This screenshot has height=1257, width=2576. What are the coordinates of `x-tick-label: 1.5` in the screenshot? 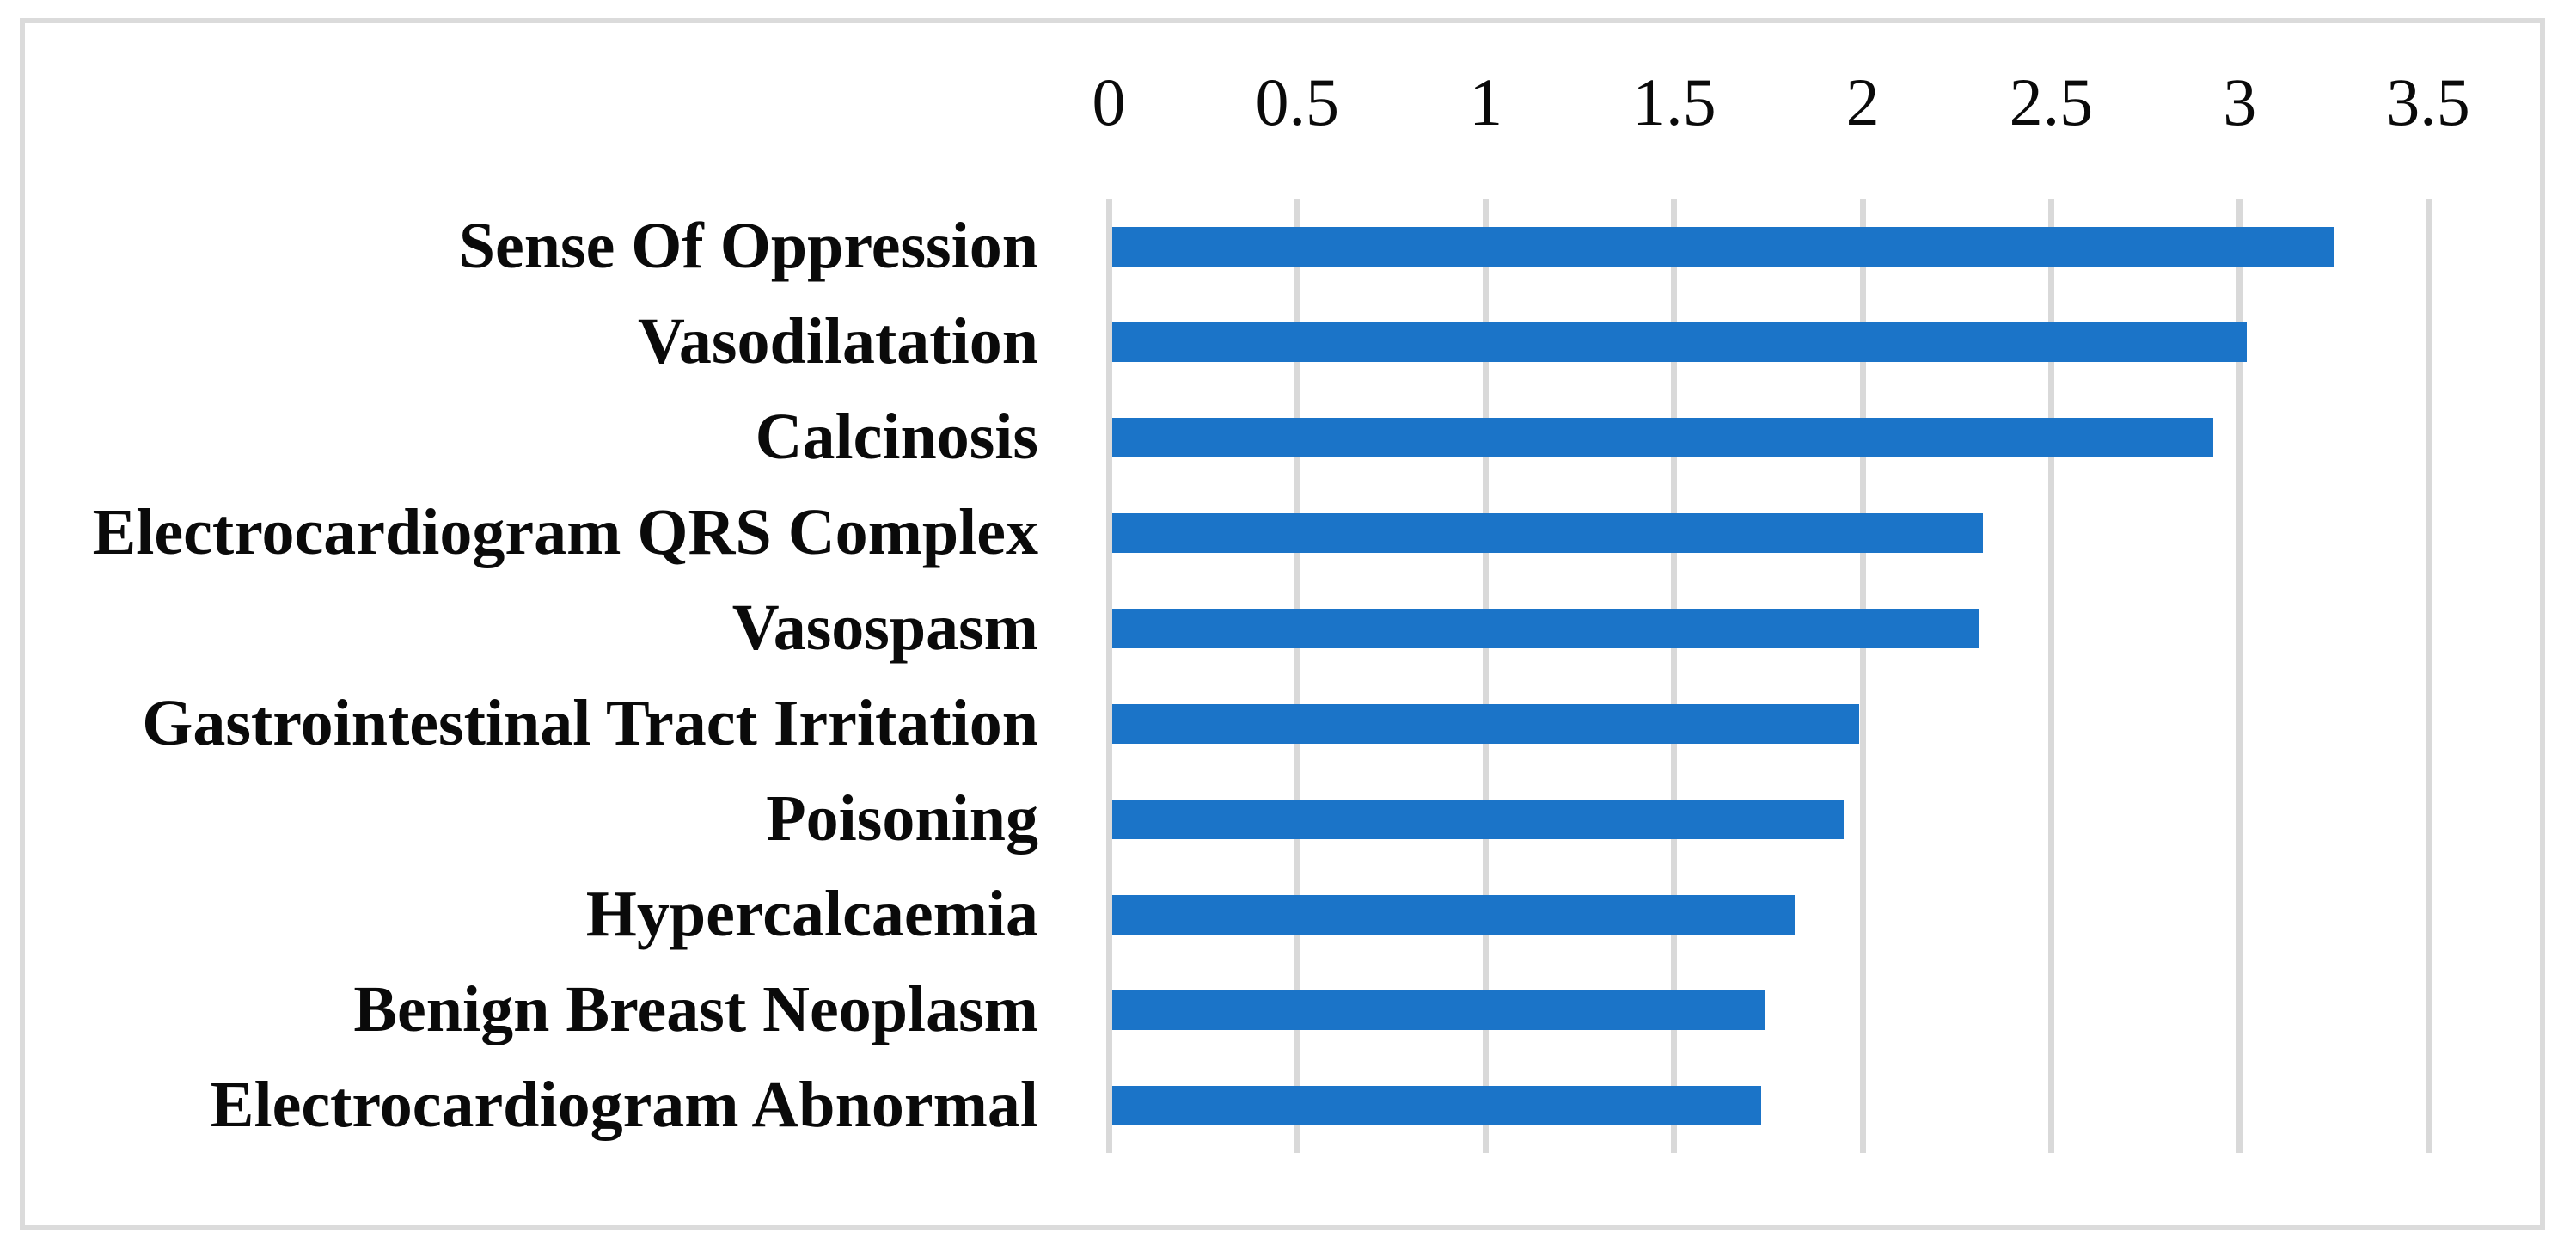 It's located at (1674, 101).